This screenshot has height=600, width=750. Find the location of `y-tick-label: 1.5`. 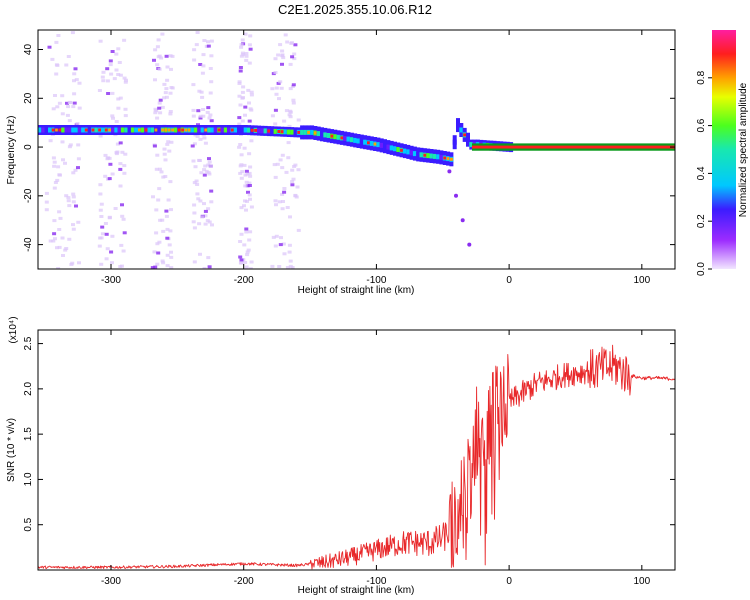

y-tick-label: 1.5 is located at coordinates (28, 434).